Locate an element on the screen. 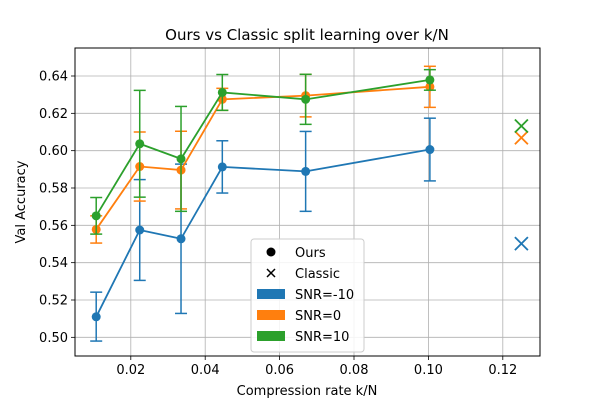 Image resolution: width=600 pixels, height=400 pixels. x-tick-label: 0.02 is located at coordinates (130, 370).